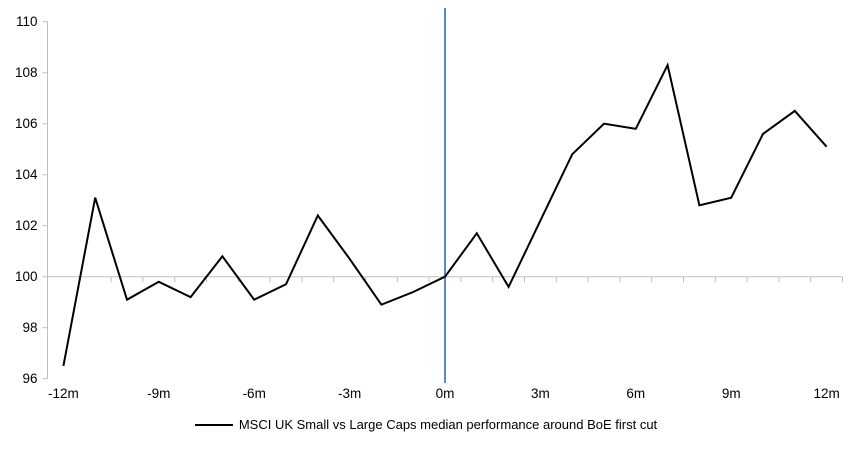 The width and height of the screenshot is (852, 450). I want to click on x-tick-label: -3m, so click(349, 393).